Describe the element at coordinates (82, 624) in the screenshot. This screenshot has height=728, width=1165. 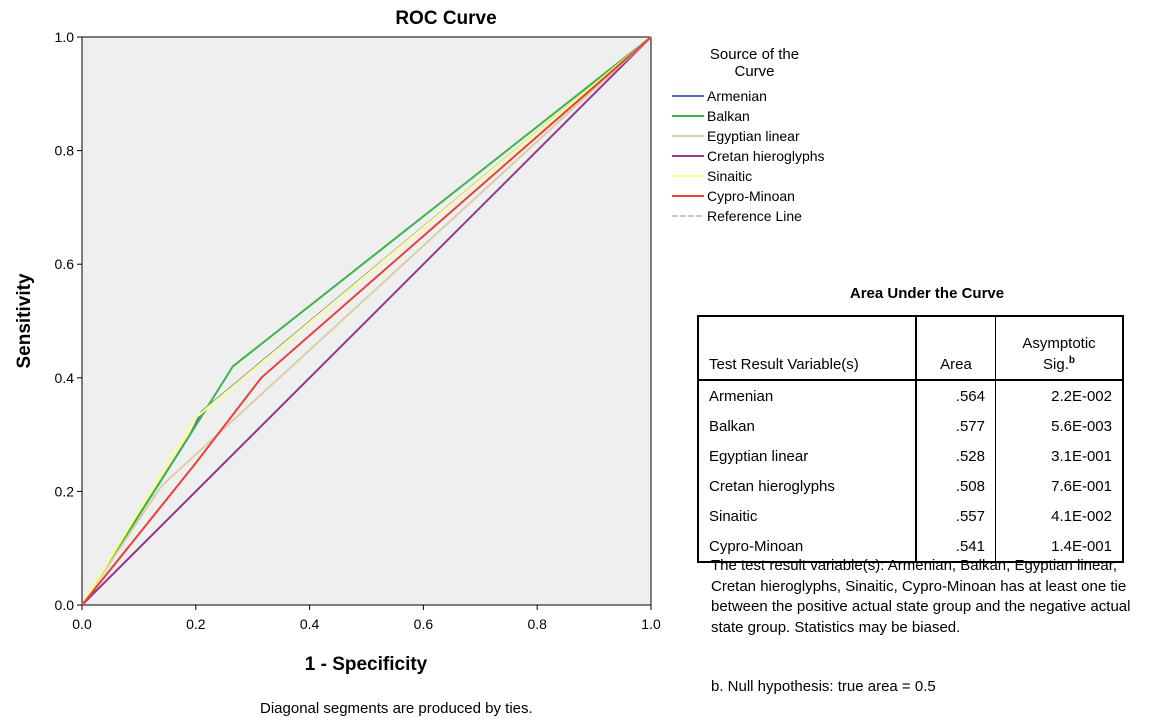
I see `x-tick-label: 0.0` at that location.